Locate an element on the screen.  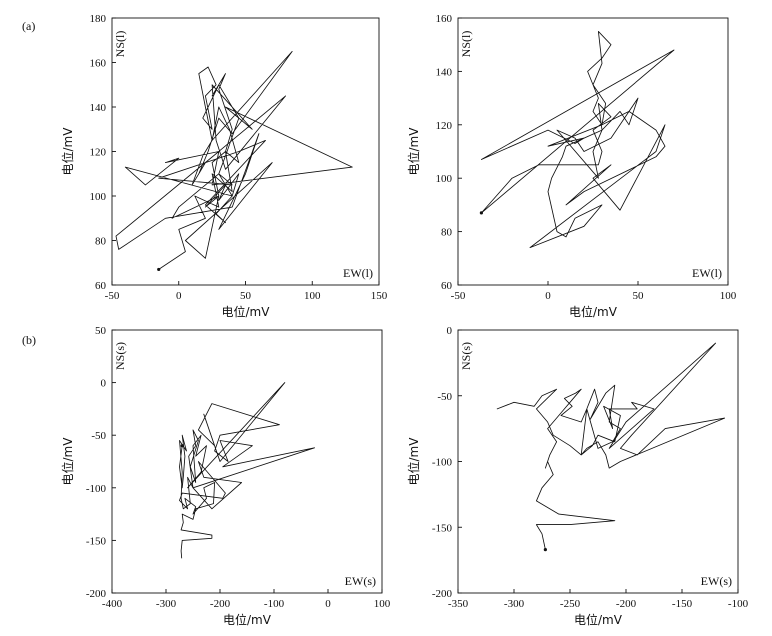
panel-label-b: (b) is located at coordinates (29, 340).